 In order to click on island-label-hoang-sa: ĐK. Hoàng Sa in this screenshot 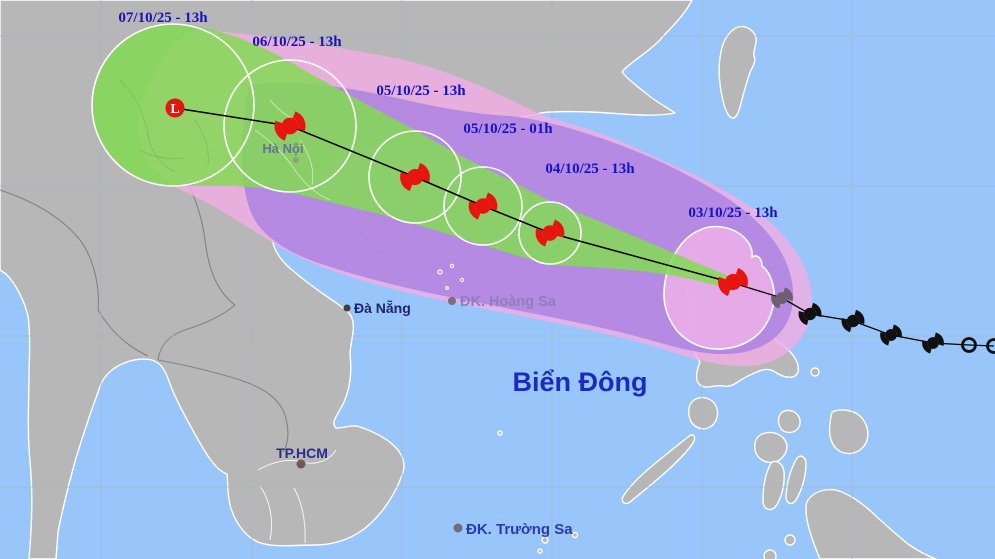, I will do `click(508, 302)`.